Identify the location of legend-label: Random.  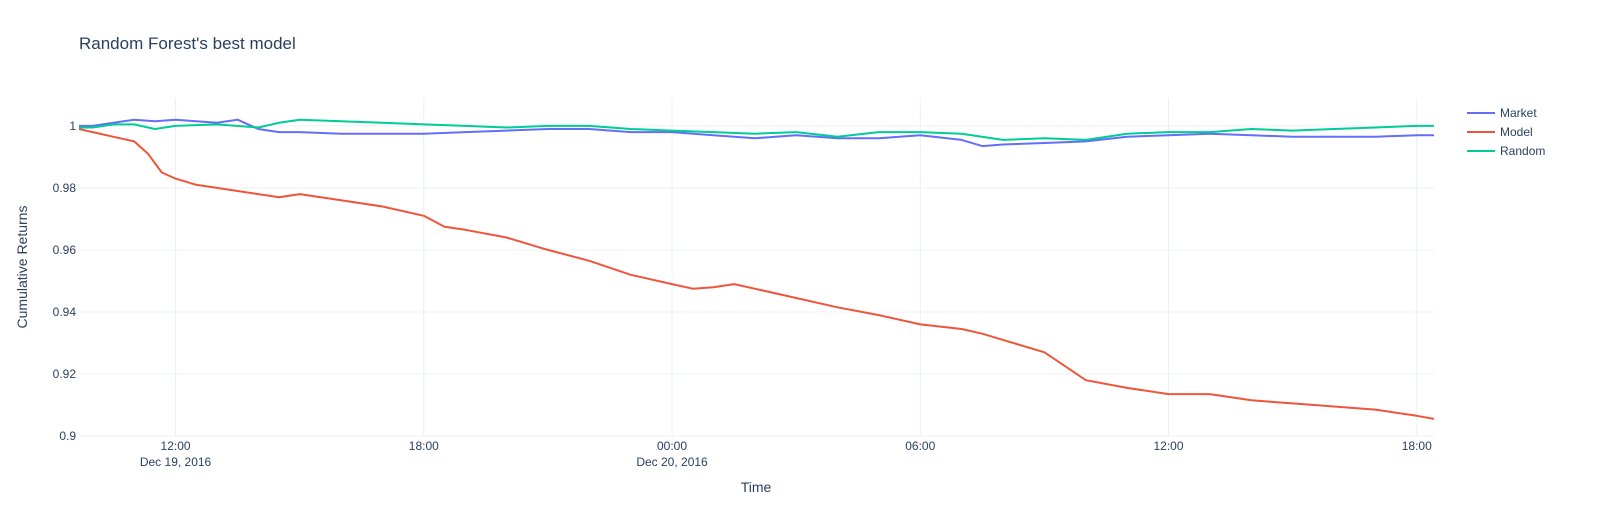
(1522, 151).